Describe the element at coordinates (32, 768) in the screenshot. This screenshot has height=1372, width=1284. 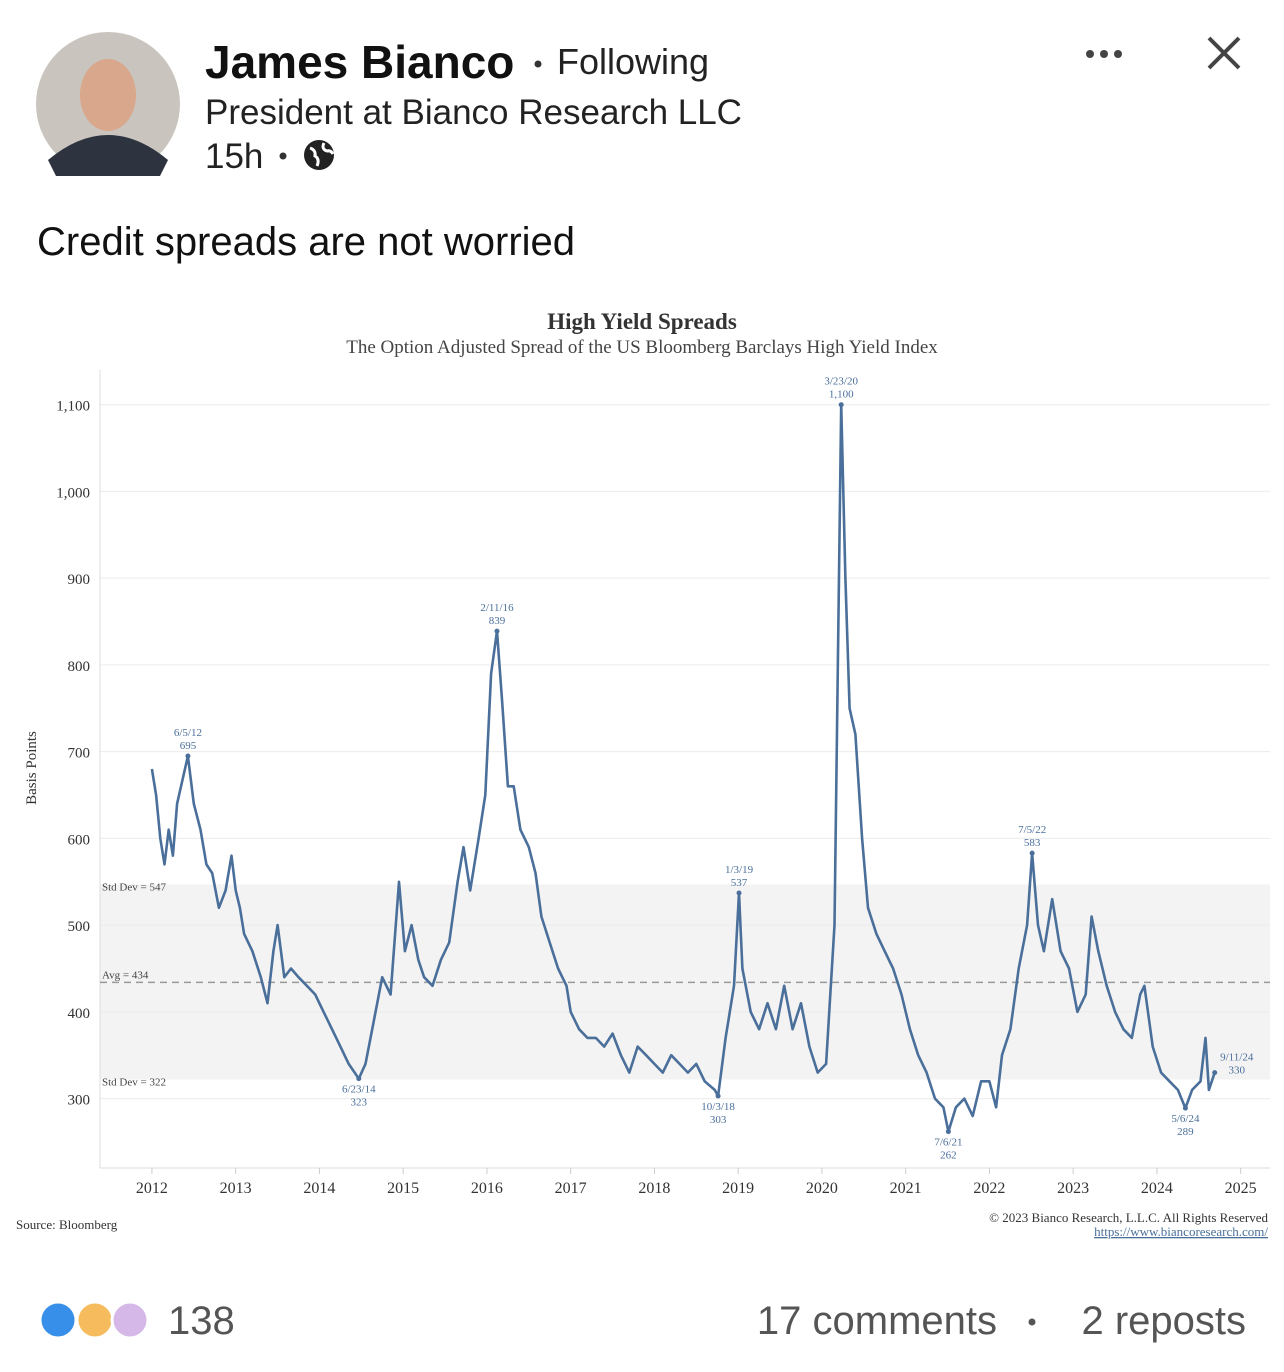
I see `y-axis-label: Basis Points` at that location.